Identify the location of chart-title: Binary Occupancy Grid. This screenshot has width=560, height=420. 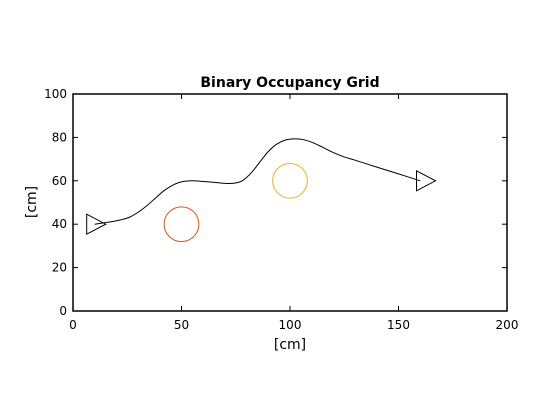
(289, 83).